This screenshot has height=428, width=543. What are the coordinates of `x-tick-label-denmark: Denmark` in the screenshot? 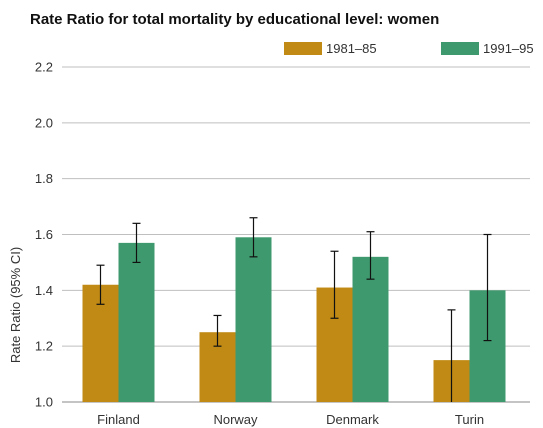 It's located at (352, 419).